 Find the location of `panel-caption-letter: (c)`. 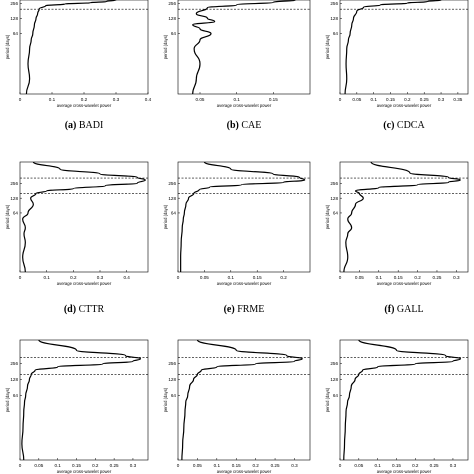

panel-caption-letter: (c) is located at coordinates (388, 125).